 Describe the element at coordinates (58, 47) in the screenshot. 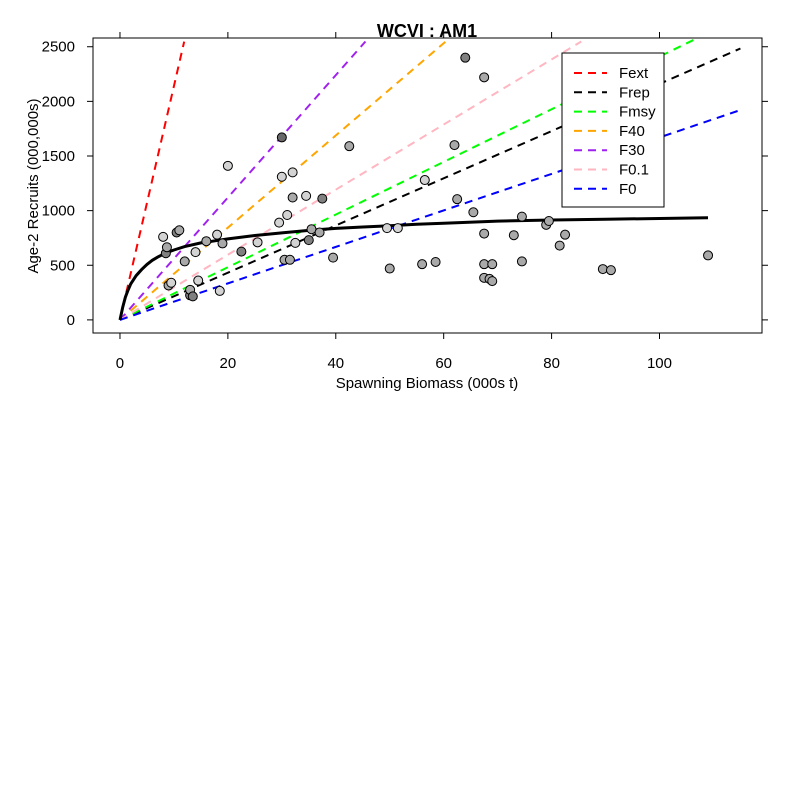

I see `y-tick-label: 2500` at that location.